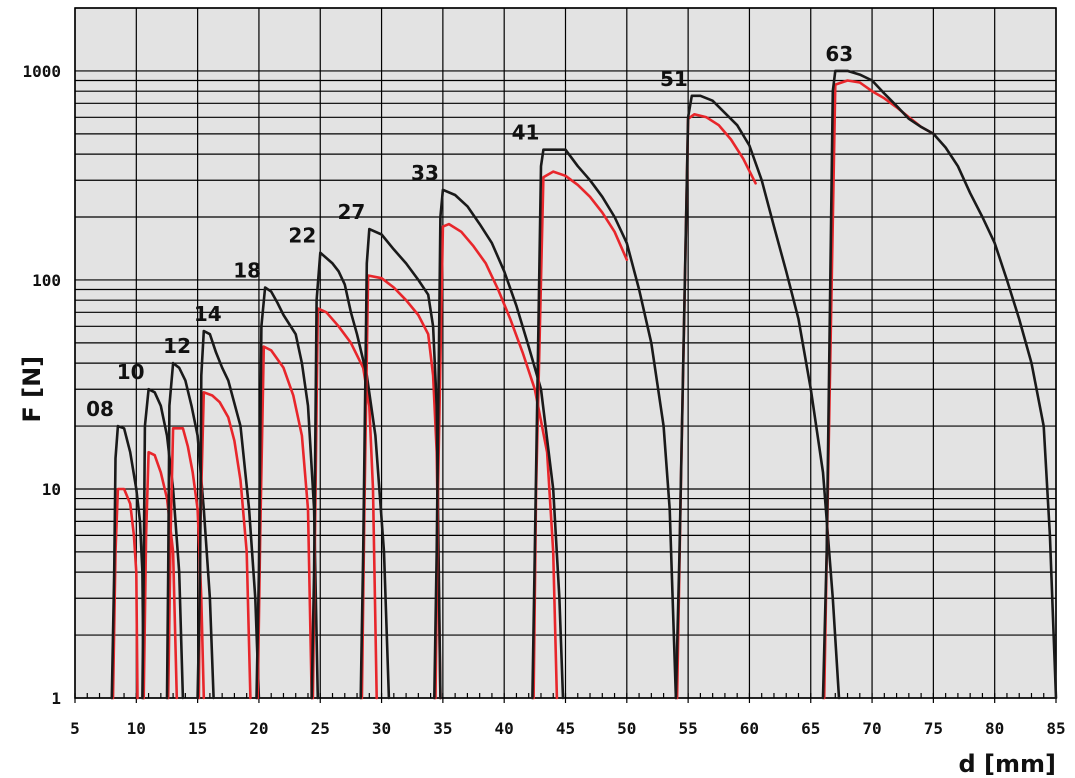  What do you see at coordinates (32, 389) in the screenshot?
I see `y-axis-title: F [N]` at bounding box center [32, 389].